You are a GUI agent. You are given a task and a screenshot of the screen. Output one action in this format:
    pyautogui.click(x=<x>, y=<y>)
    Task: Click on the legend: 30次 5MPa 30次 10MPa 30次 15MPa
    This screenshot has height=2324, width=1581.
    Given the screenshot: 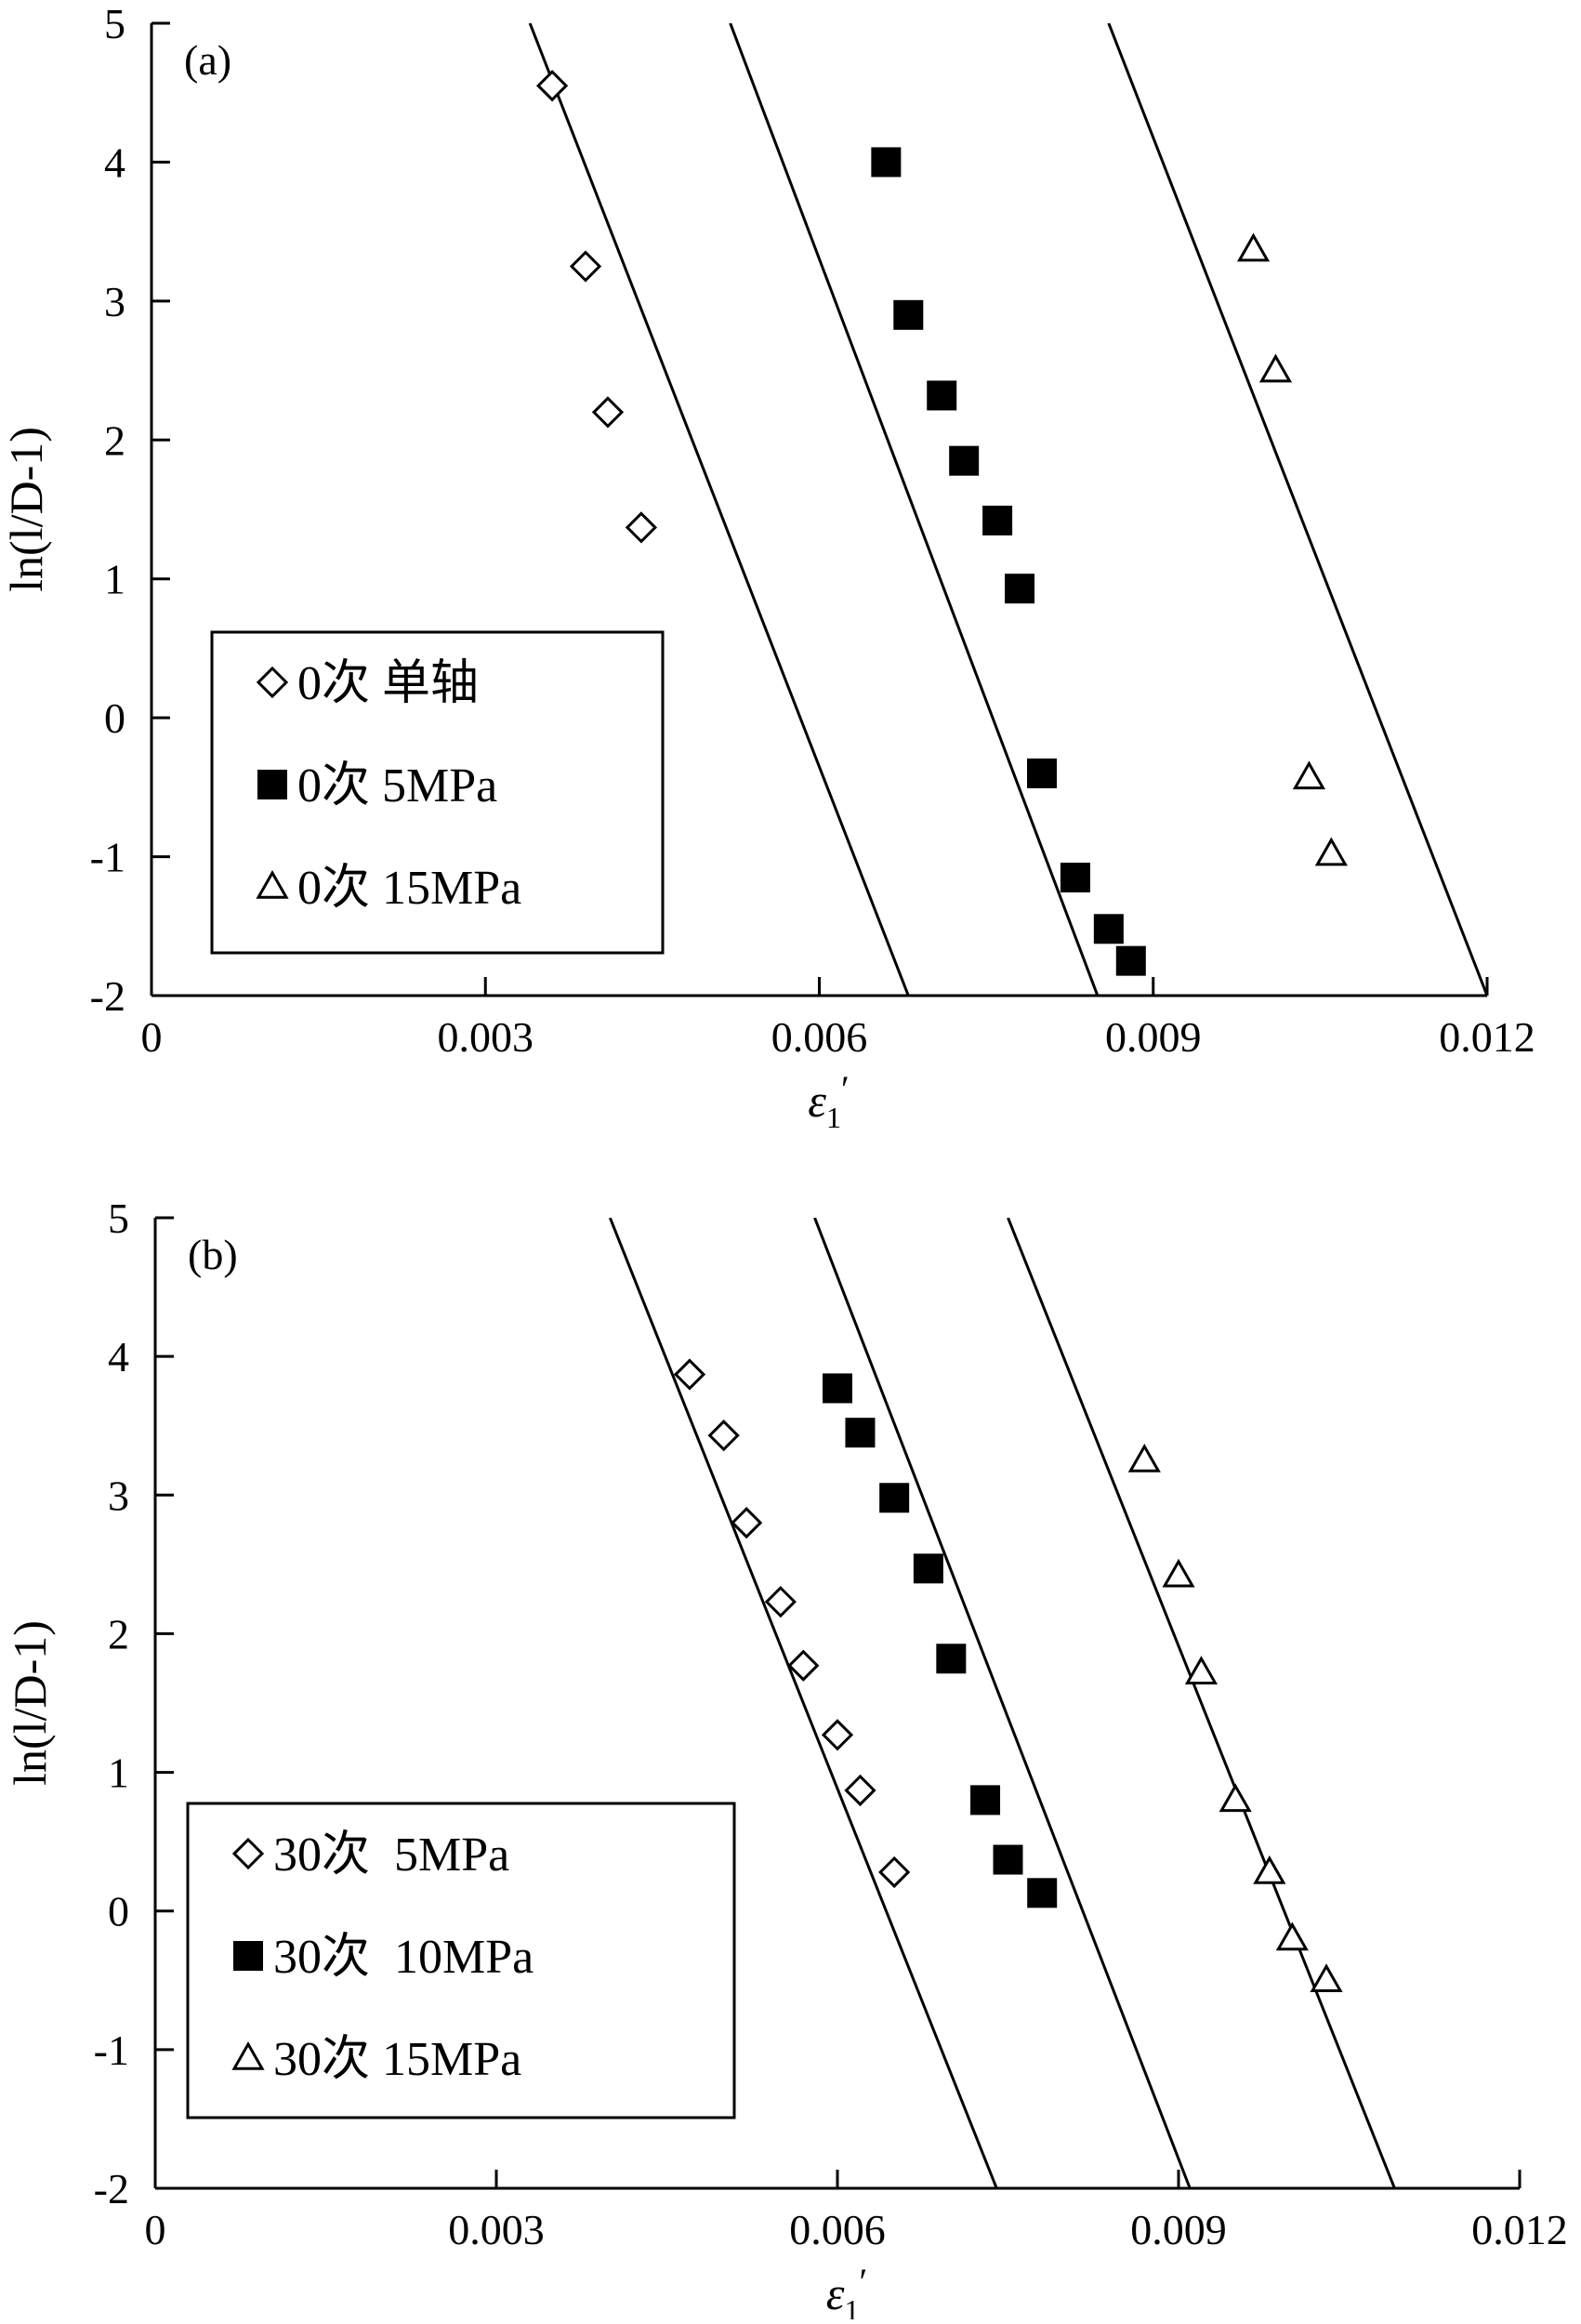 What is the action you would take?
    pyautogui.click(x=461, y=1960)
    